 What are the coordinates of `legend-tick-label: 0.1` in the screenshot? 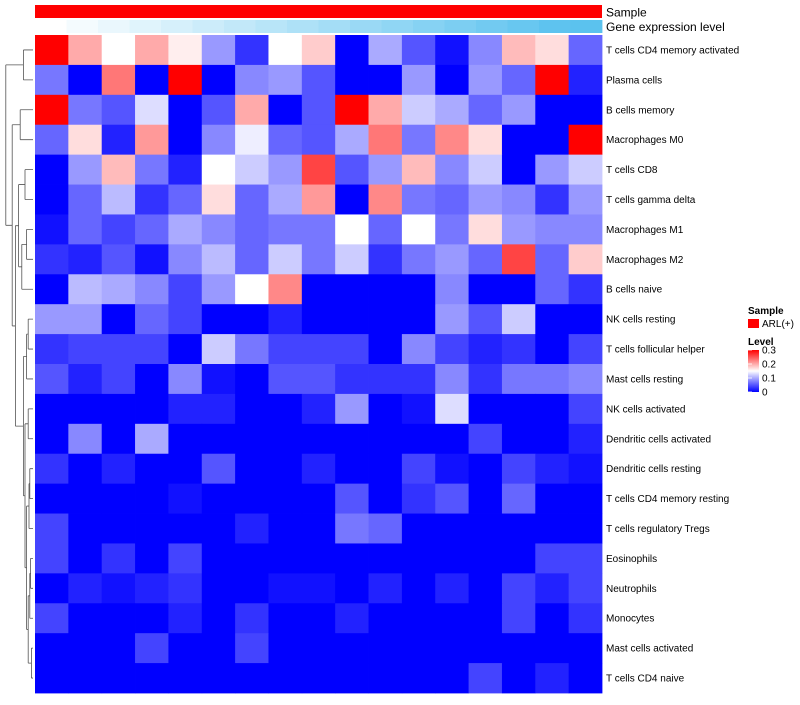 It's located at (769, 379).